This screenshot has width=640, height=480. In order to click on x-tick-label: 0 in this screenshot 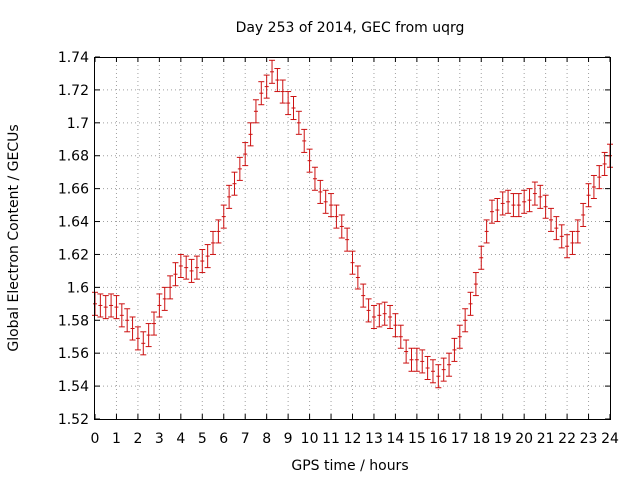, I will do `click(95, 439)`.